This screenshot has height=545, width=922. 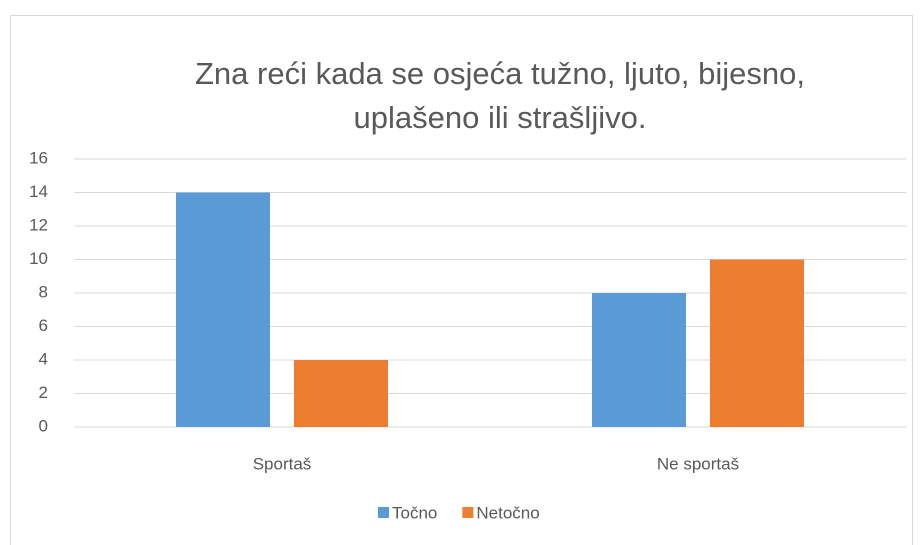 What do you see at coordinates (43, 358) in the screenshot?
I see `y-tick-label: 4` at bounding box center [43, 358].